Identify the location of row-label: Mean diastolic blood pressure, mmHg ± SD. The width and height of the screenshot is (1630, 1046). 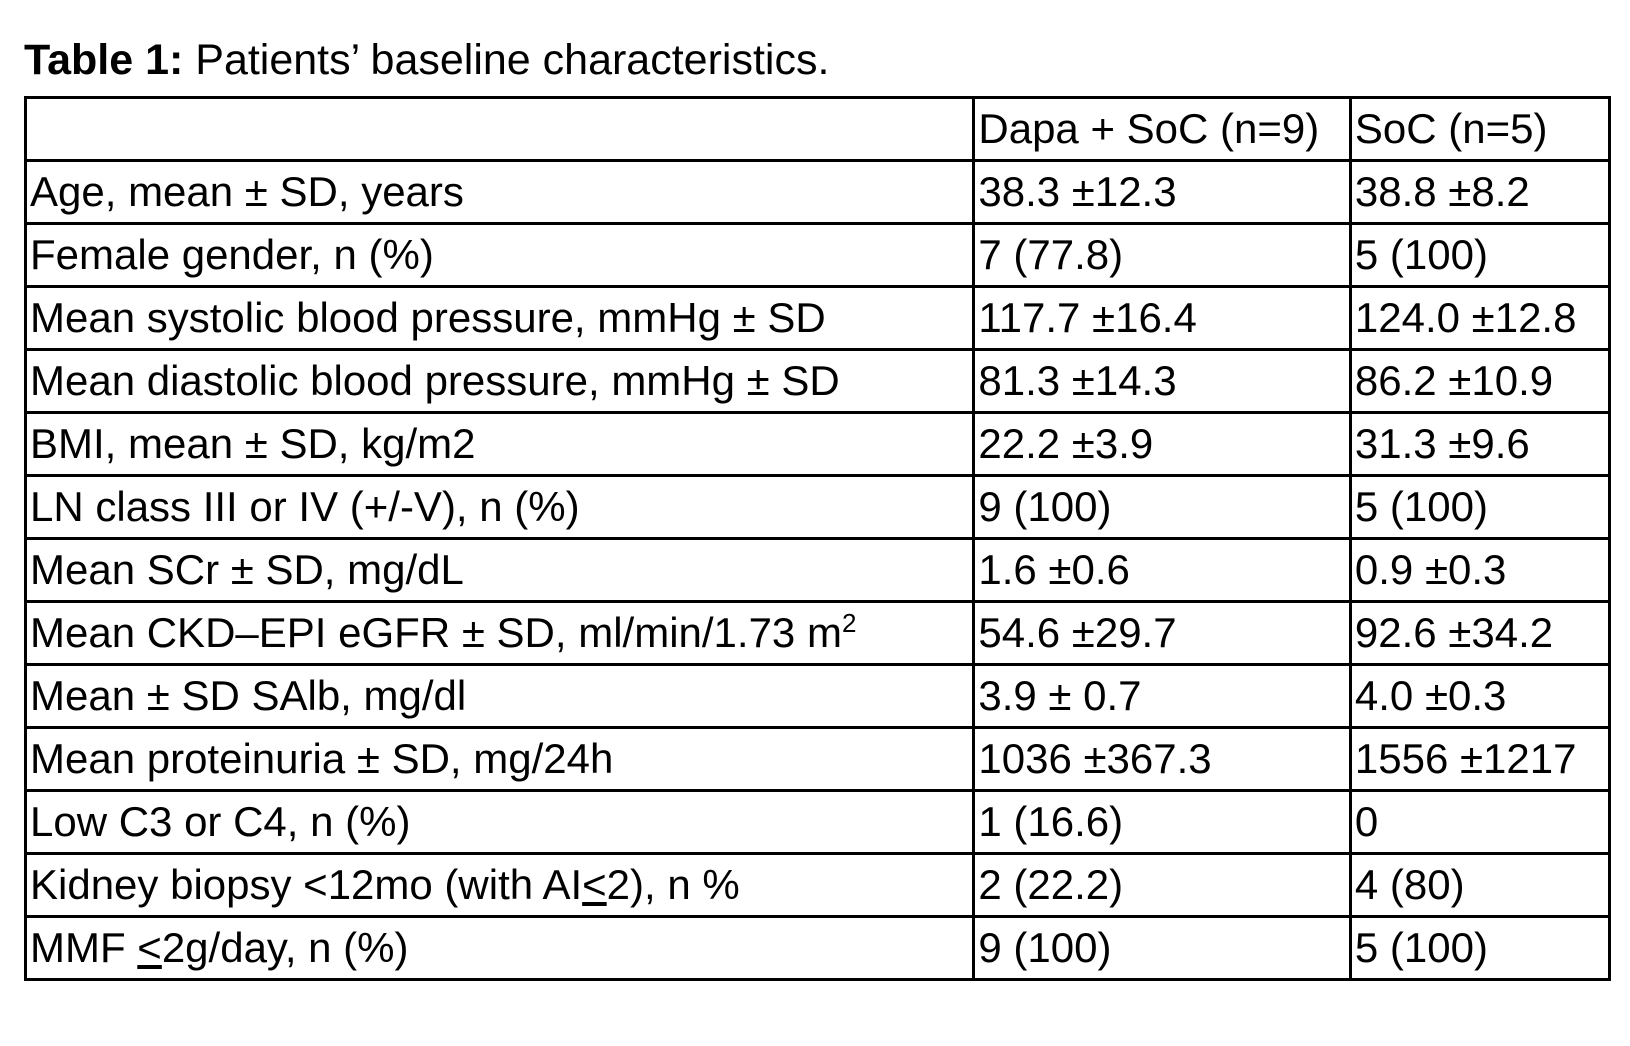
(499, 381).